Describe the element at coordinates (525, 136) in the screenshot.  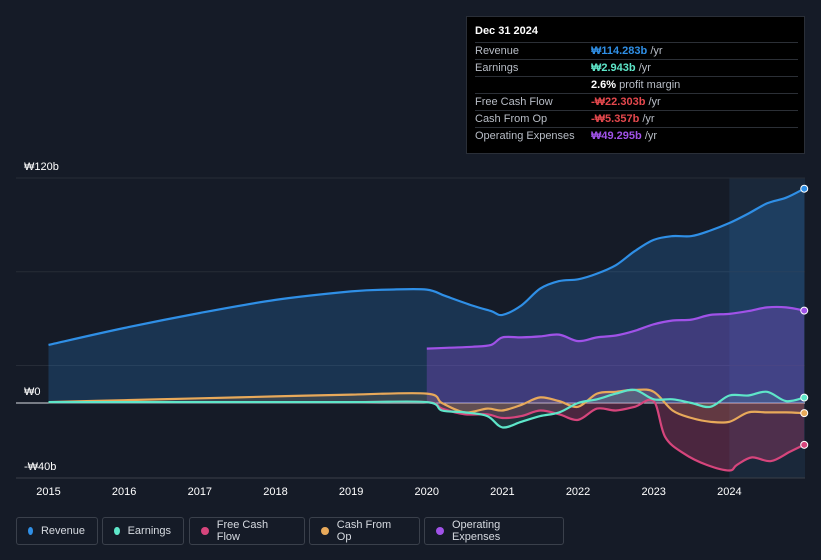
I see `tooltip-label: Operating Expenses` at that location.